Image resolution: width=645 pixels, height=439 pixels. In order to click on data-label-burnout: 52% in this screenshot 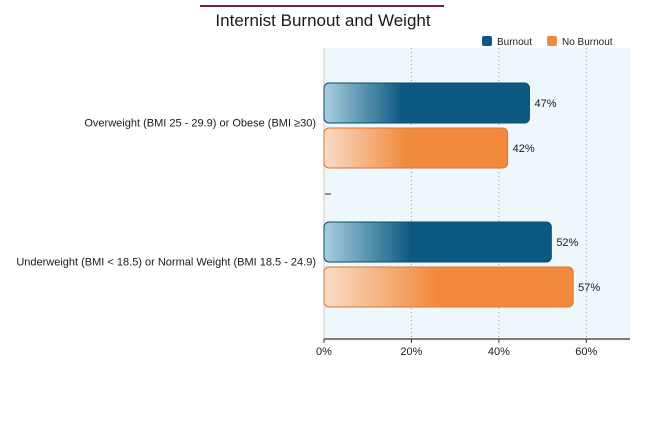, I will do `click(567, 243)`.